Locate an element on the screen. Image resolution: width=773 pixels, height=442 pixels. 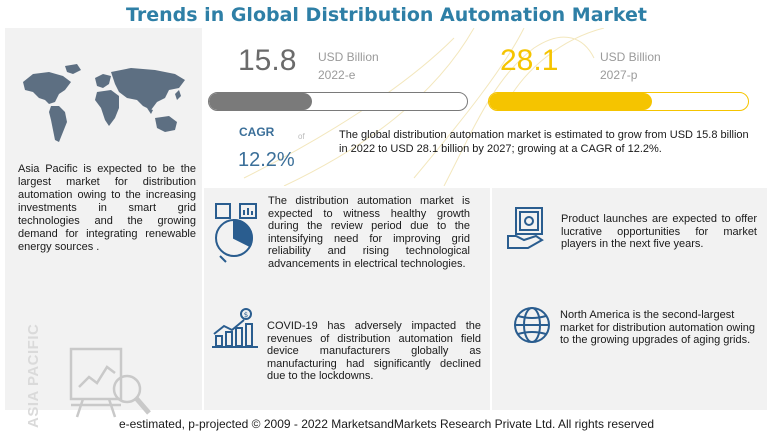
current-market-year: 2022-e is located at coordinates (337, 75).